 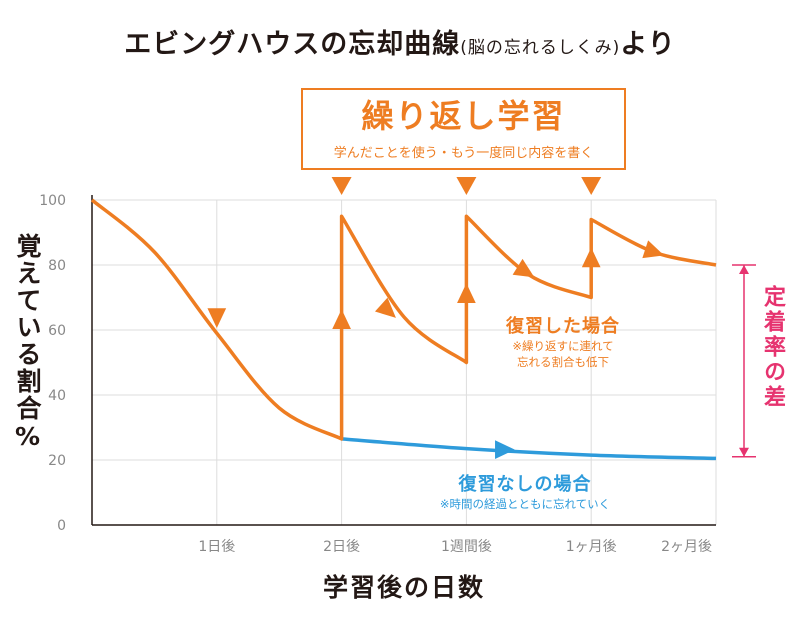 What do you see at coordinates (563, 362) in the screenshot?
I see `review-note-line2: 忘れる割合も低下` at bounding box center [563, 362].